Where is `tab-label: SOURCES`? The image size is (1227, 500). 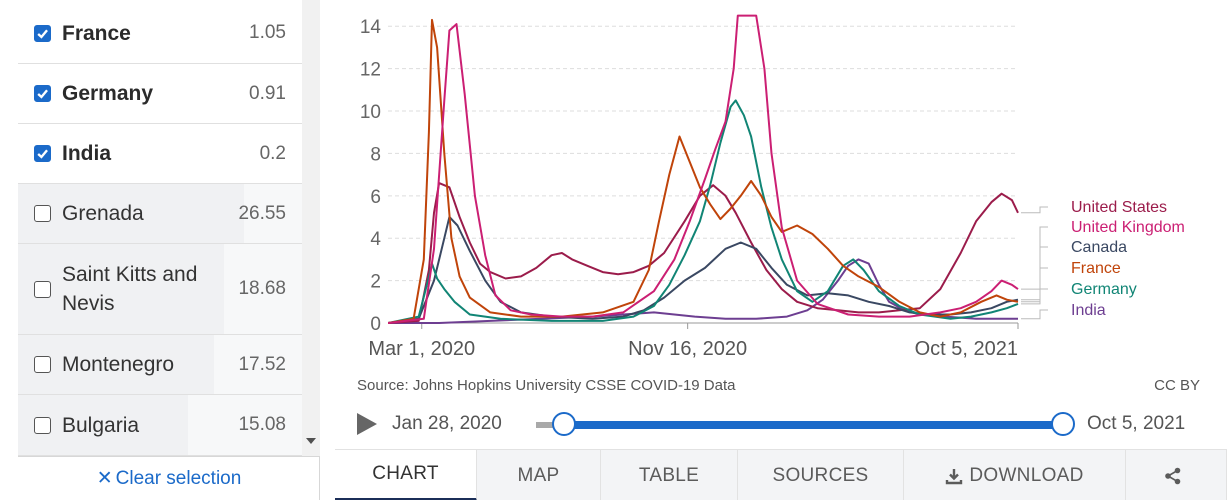 tab-label: SOURCES is located at coordinates (820, 475).